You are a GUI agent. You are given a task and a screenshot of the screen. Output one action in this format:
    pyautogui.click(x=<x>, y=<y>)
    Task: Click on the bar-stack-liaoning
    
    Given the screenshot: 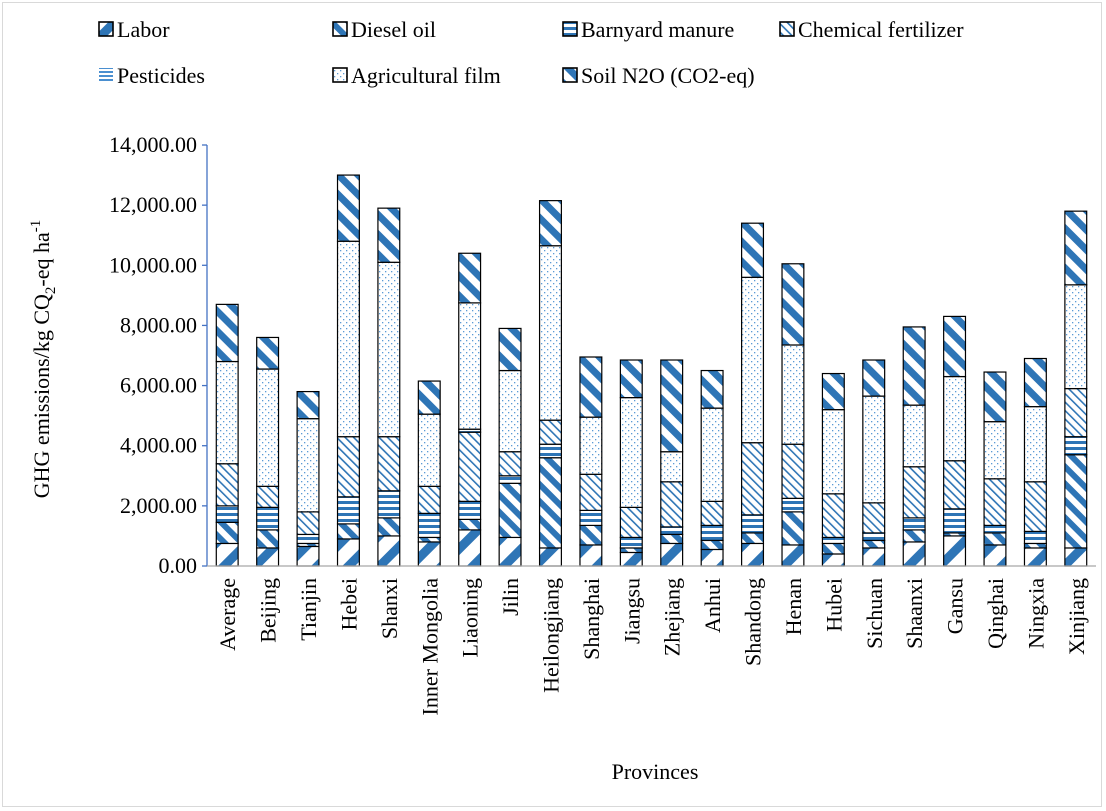 What is the action you would take?
    pyautogui.click(x=470, y=409)
    